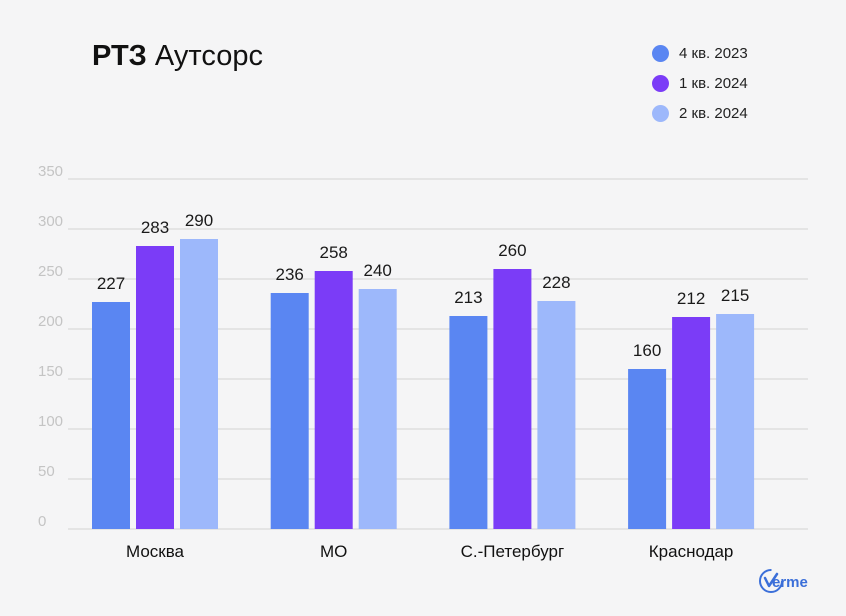 Image resolution: width=846 pixels, height=616 pixels. What do you see at coordinates (111, 283) in the screenshot?
I see `data-label: 227` at bounding box center [111, 283].